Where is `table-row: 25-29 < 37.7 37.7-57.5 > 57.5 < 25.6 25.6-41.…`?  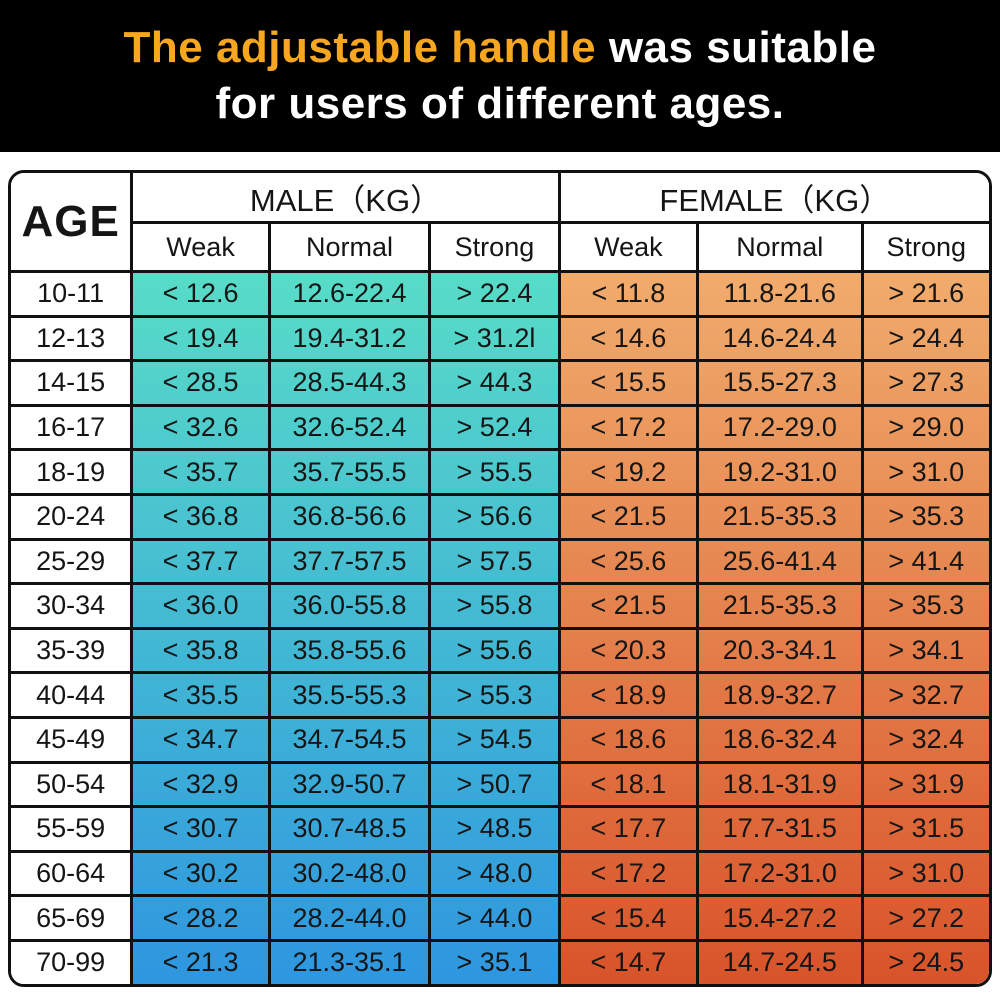 table-row: 25-29 < 37.7 37.7-57.5 > 57.5 < 25.6 25.6-41.… is located at coordinates (500, 561).